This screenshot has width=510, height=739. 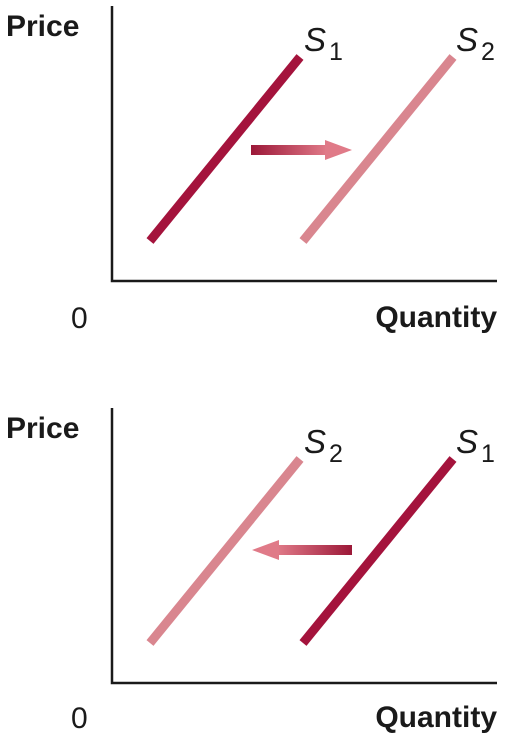 I want to click on shift-right-arrow, so click(x=301, y=150).